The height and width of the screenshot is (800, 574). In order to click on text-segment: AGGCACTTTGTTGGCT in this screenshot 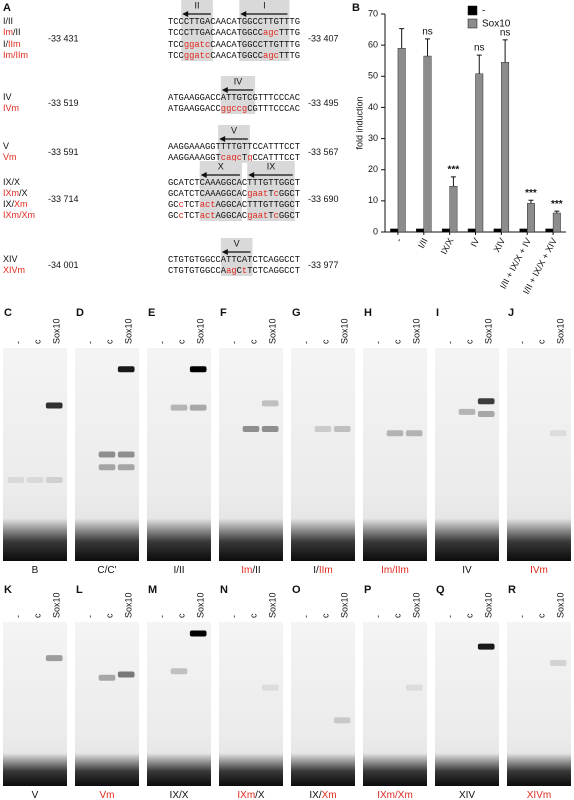, I will do `click(258, 205)`.